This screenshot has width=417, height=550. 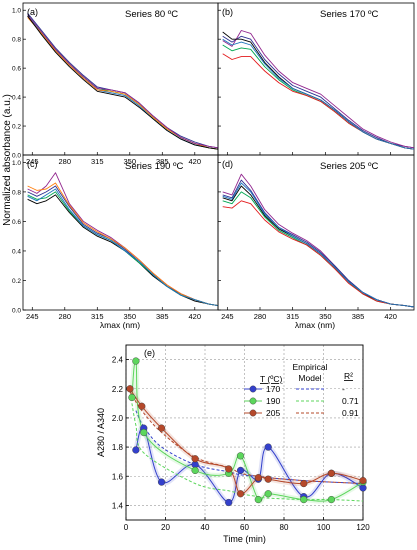 I want to click on legend-header-r2: R², so click(x=348, y=376).